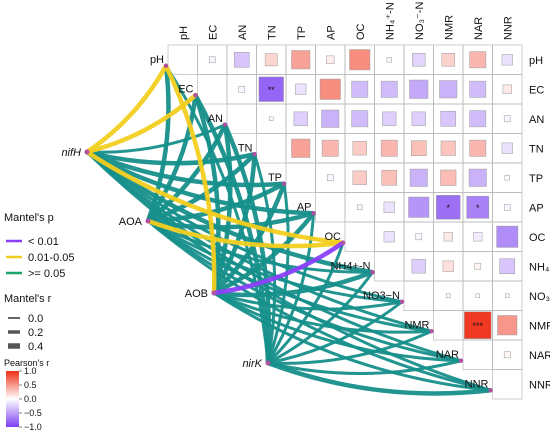  What do you see at coordinates (539, 267) in the screenshot?
I see `row-label: NH₄⁺-N` at bounding box center [539, 267].